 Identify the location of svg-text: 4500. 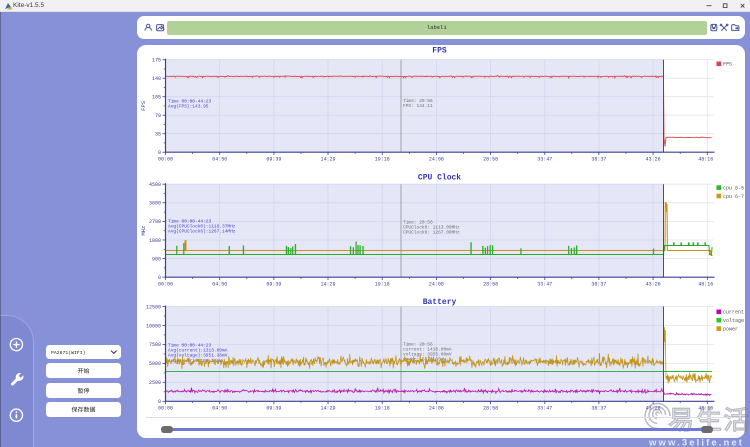
(155, 185).